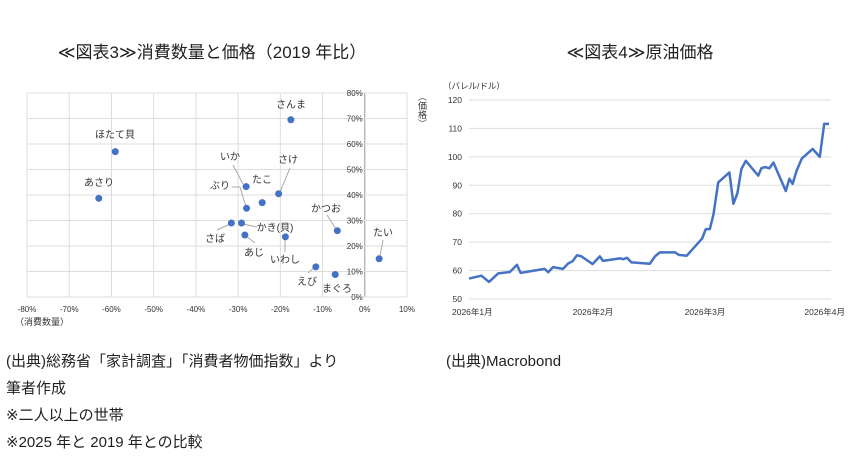  Describe the element at coordinates (337, 289) in the screenshot. I see `point-label: まぐろ` at that location.